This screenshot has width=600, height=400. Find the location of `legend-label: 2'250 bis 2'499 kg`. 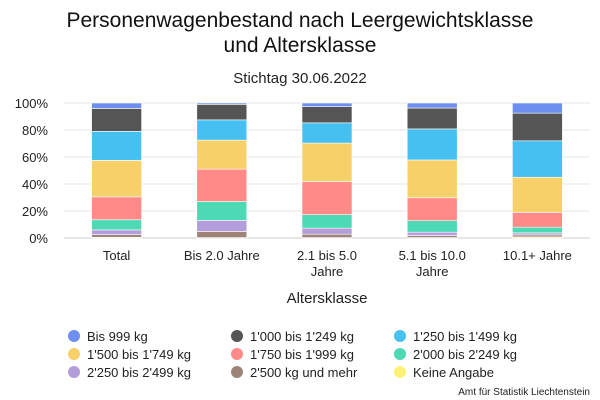

legend-label: 2'250 bis 2'499 kg is located at coordinates (139, 372).